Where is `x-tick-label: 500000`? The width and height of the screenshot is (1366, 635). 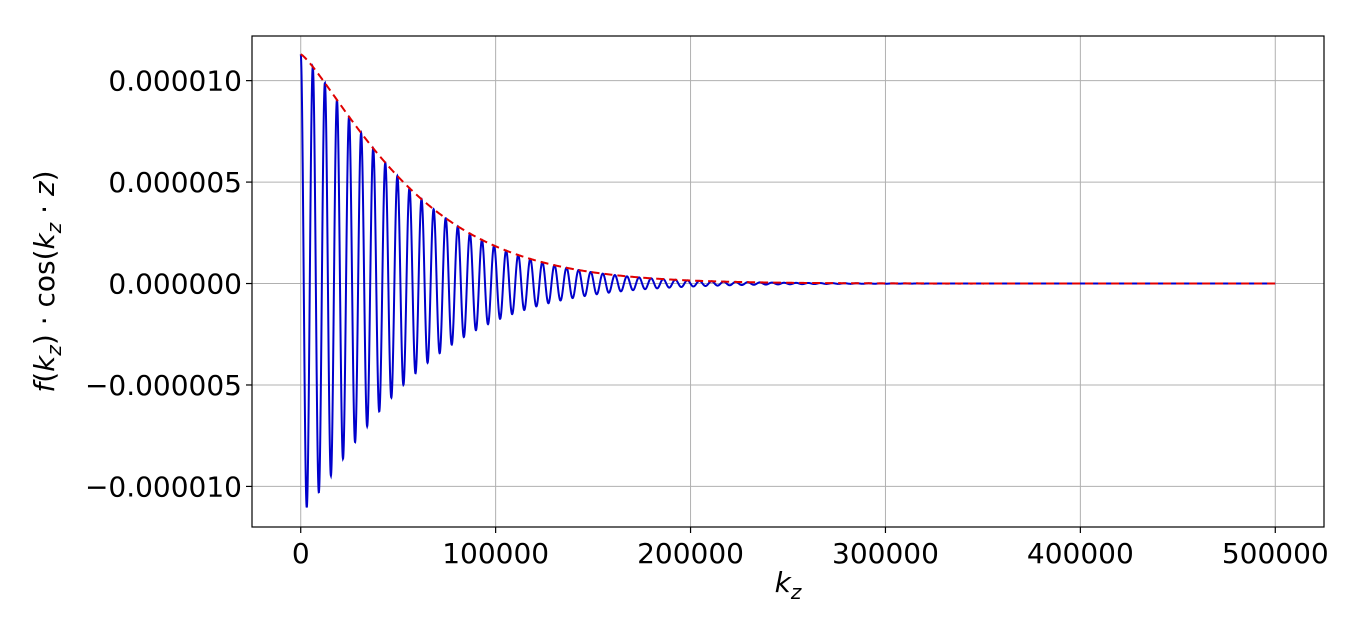 x-tick-label: 500000 is located at coordinates (1275, 553).